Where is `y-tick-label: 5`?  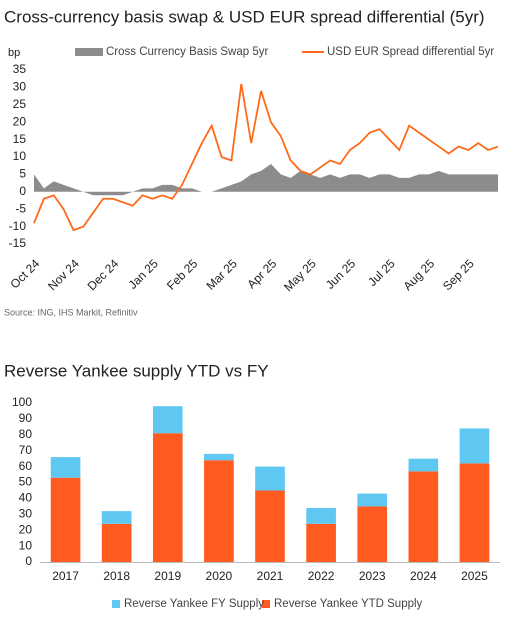 y-tick-label: 5 is located at coordinates (22, 174).